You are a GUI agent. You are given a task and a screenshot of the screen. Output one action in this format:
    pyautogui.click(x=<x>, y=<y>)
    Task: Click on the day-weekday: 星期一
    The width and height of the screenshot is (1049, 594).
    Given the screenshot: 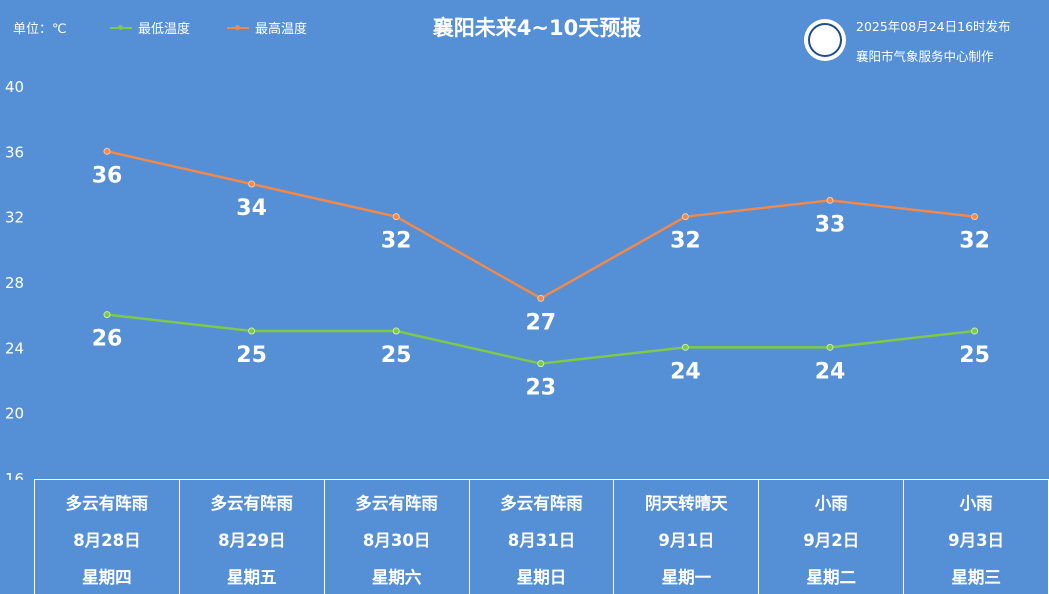 What is the action you would take?
    pyautogui.click(x=686, y=577)
    